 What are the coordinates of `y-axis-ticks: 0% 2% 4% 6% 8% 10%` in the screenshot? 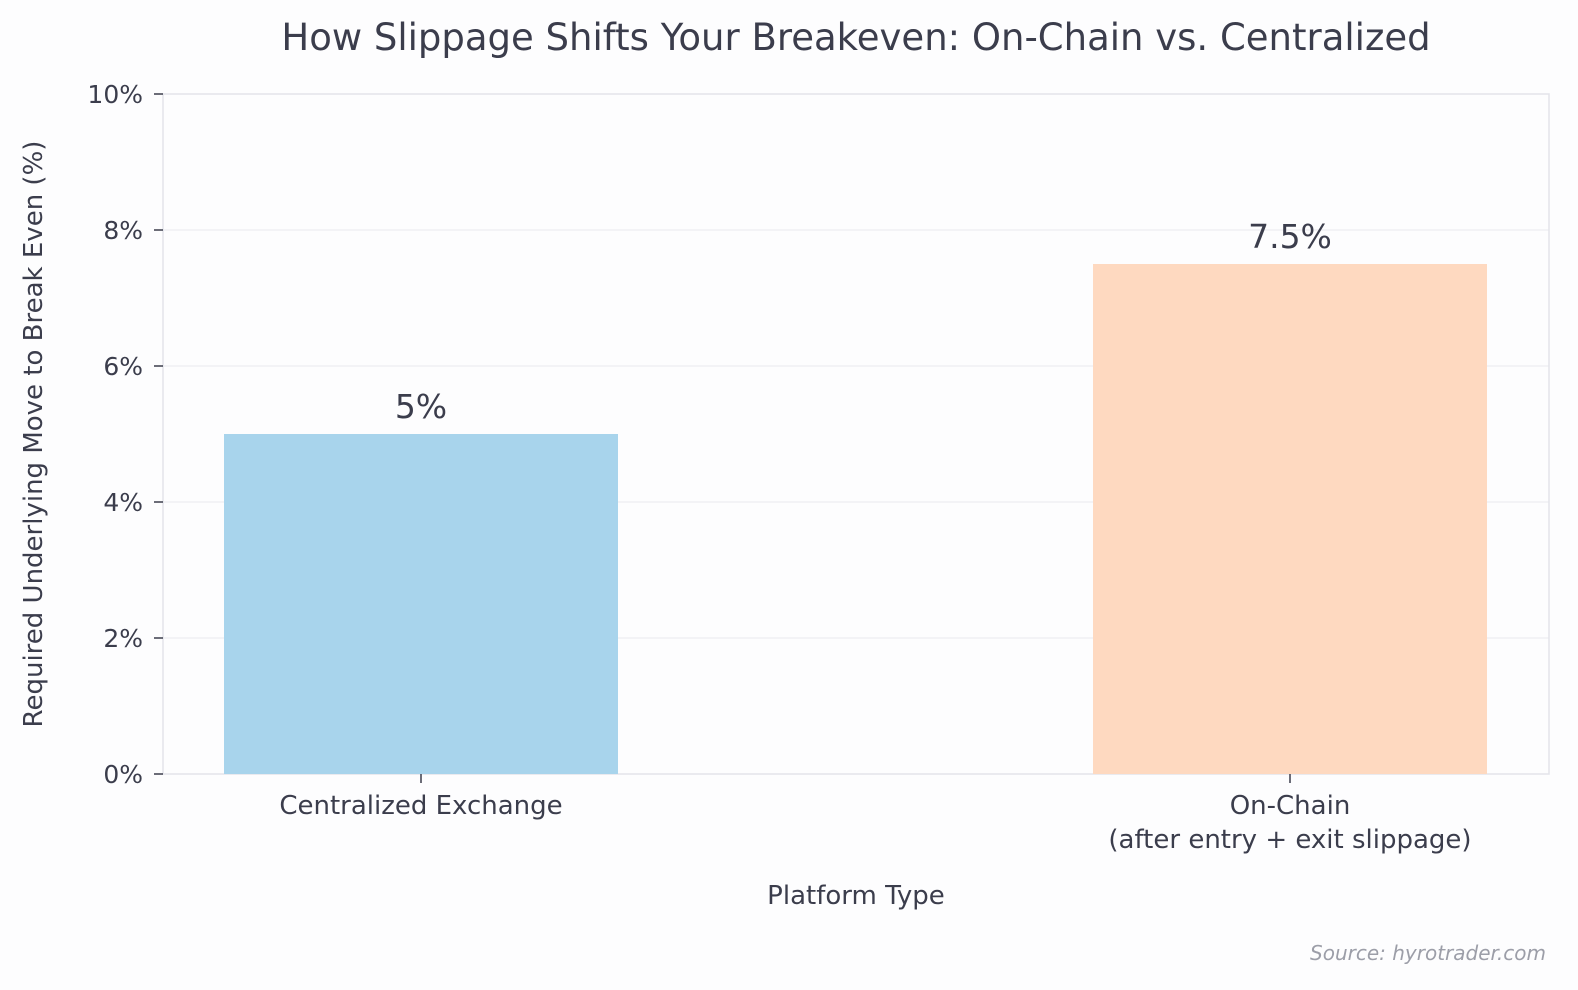 It's located at (125, 434).